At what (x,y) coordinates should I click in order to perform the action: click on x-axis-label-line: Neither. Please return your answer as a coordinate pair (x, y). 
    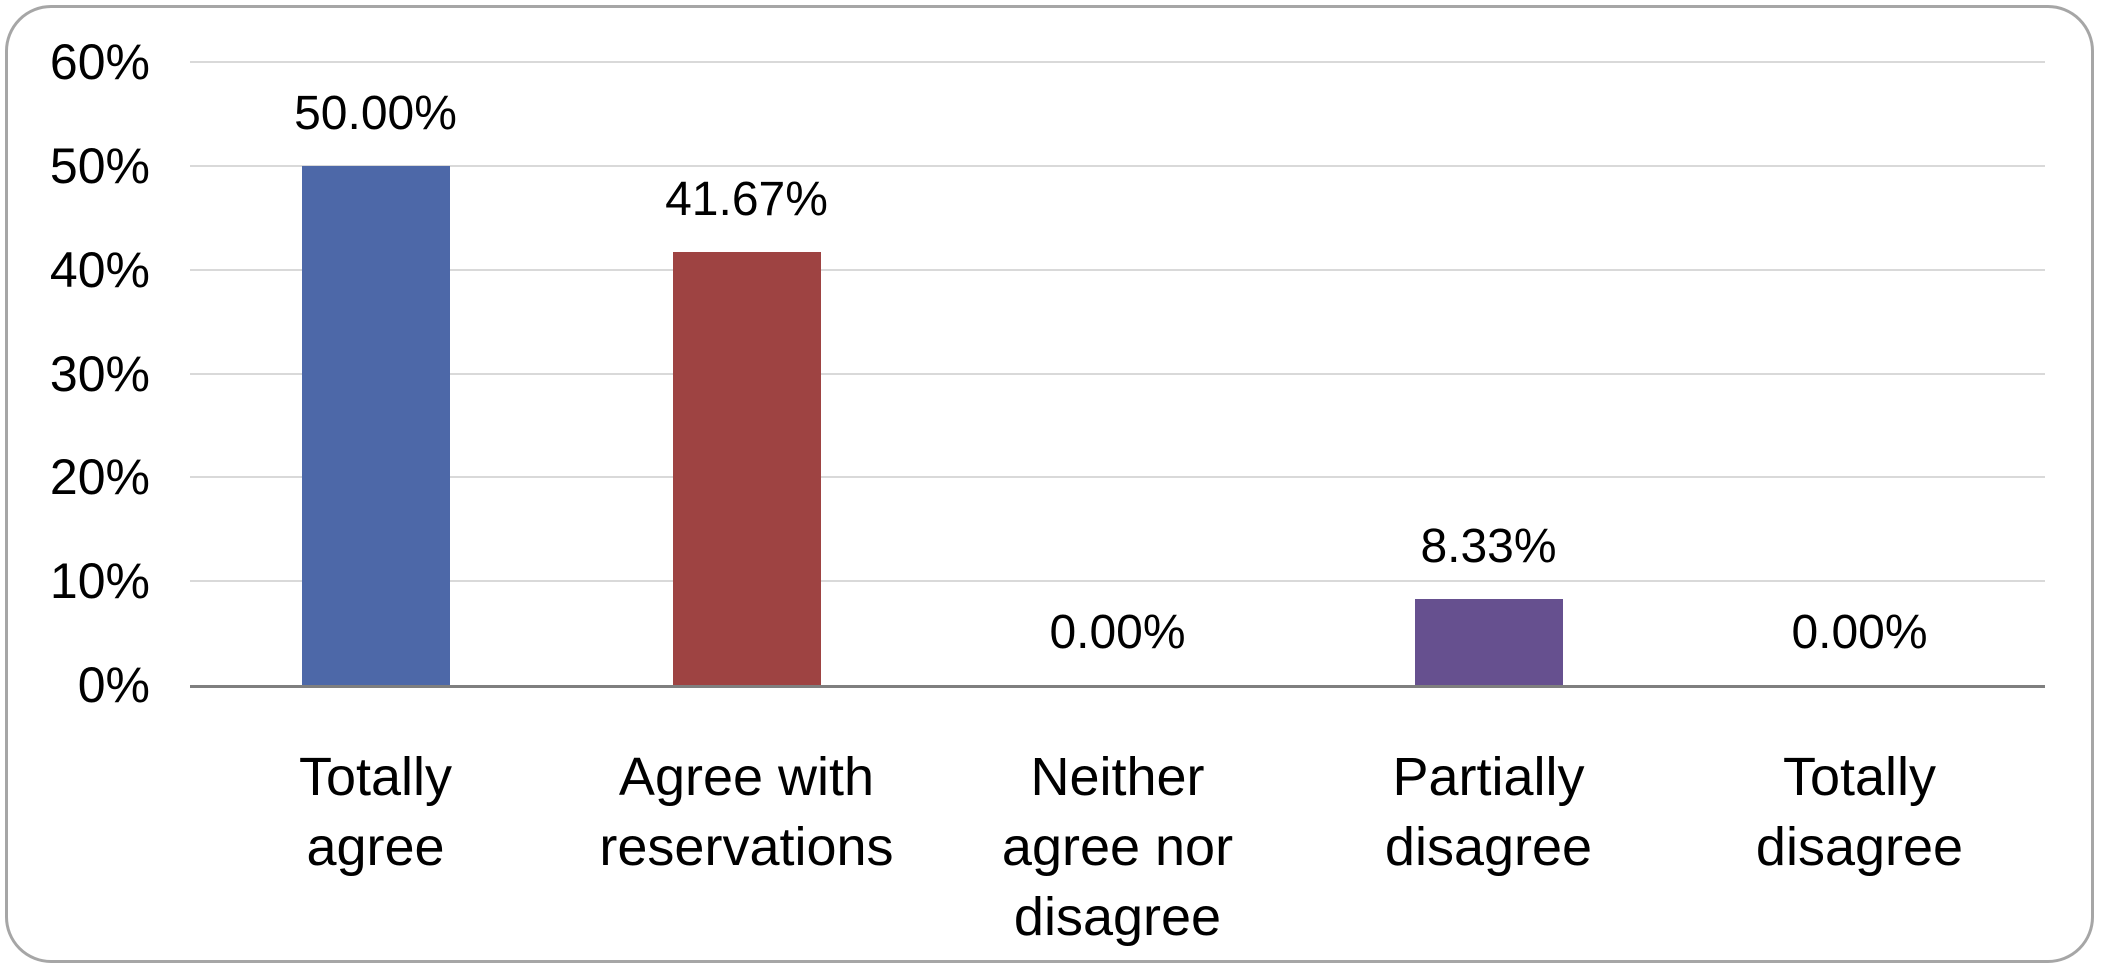
    Looking at the image, I should click on (1117, 777).